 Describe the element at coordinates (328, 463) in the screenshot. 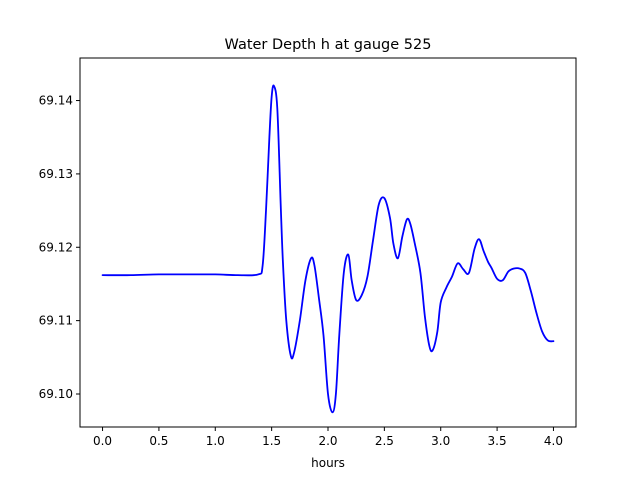

I see `x-axis-label: hours` at that location.